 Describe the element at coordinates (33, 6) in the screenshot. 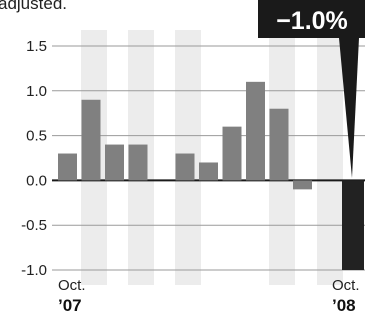

I see `title-fragment: adjusted.` at that location.